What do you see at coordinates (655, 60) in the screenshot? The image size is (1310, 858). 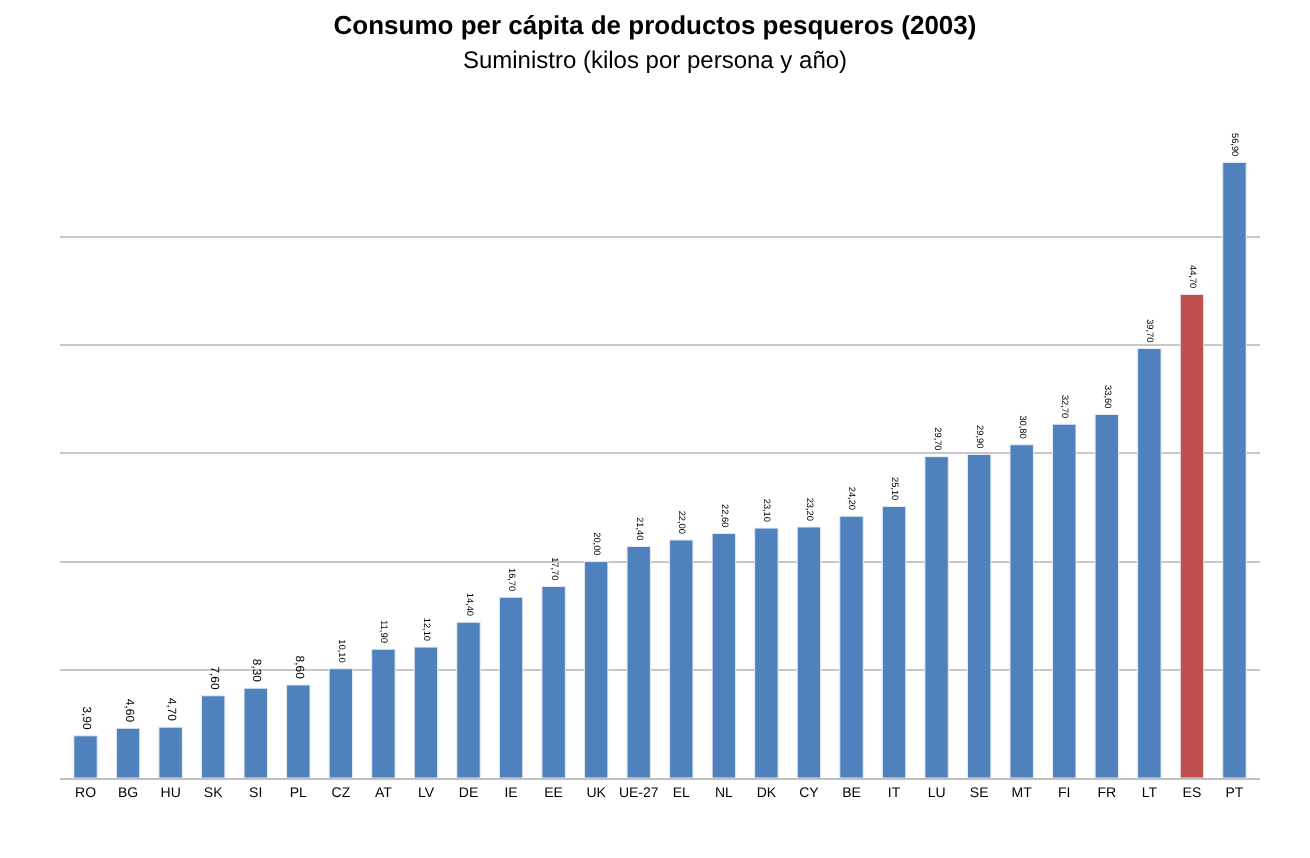 I see `chart-subtitle: Suministro (kilos por persona y año)` at bounding box center [655, 60].